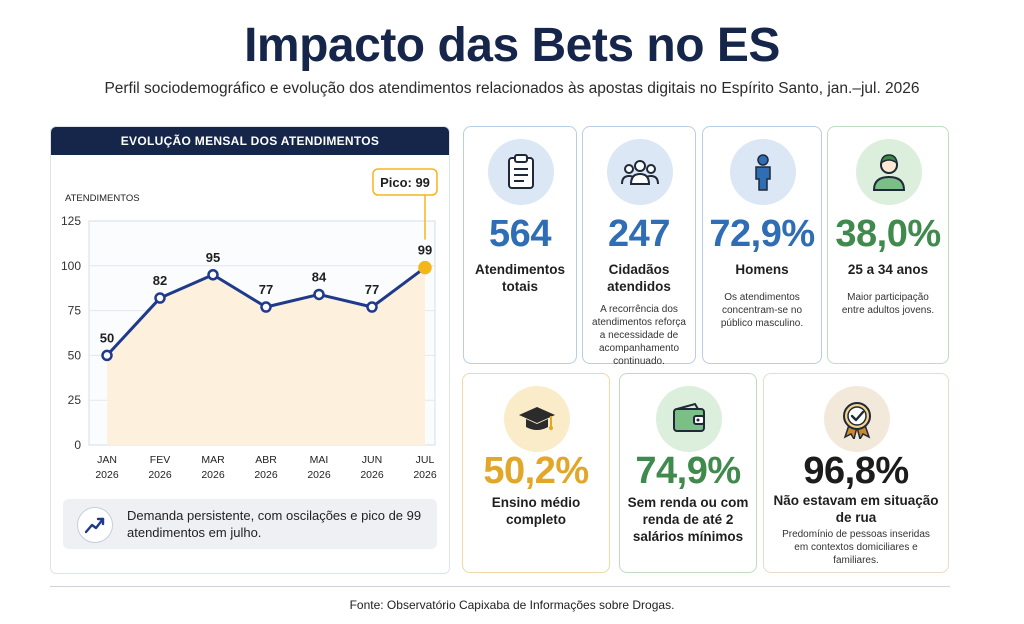 The image size is (1024, 624). I want to click on y-tick-label: 125, so click(71, 221).